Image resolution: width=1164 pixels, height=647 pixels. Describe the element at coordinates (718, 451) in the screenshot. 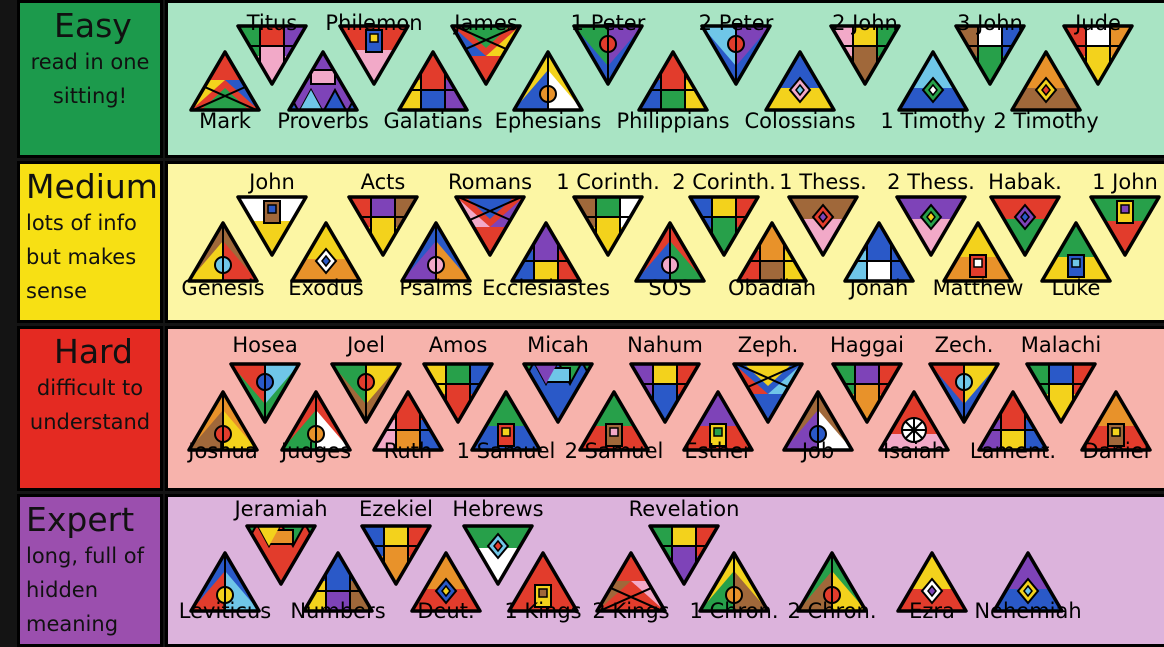

I see `book-name-esther: Esther` at that location.